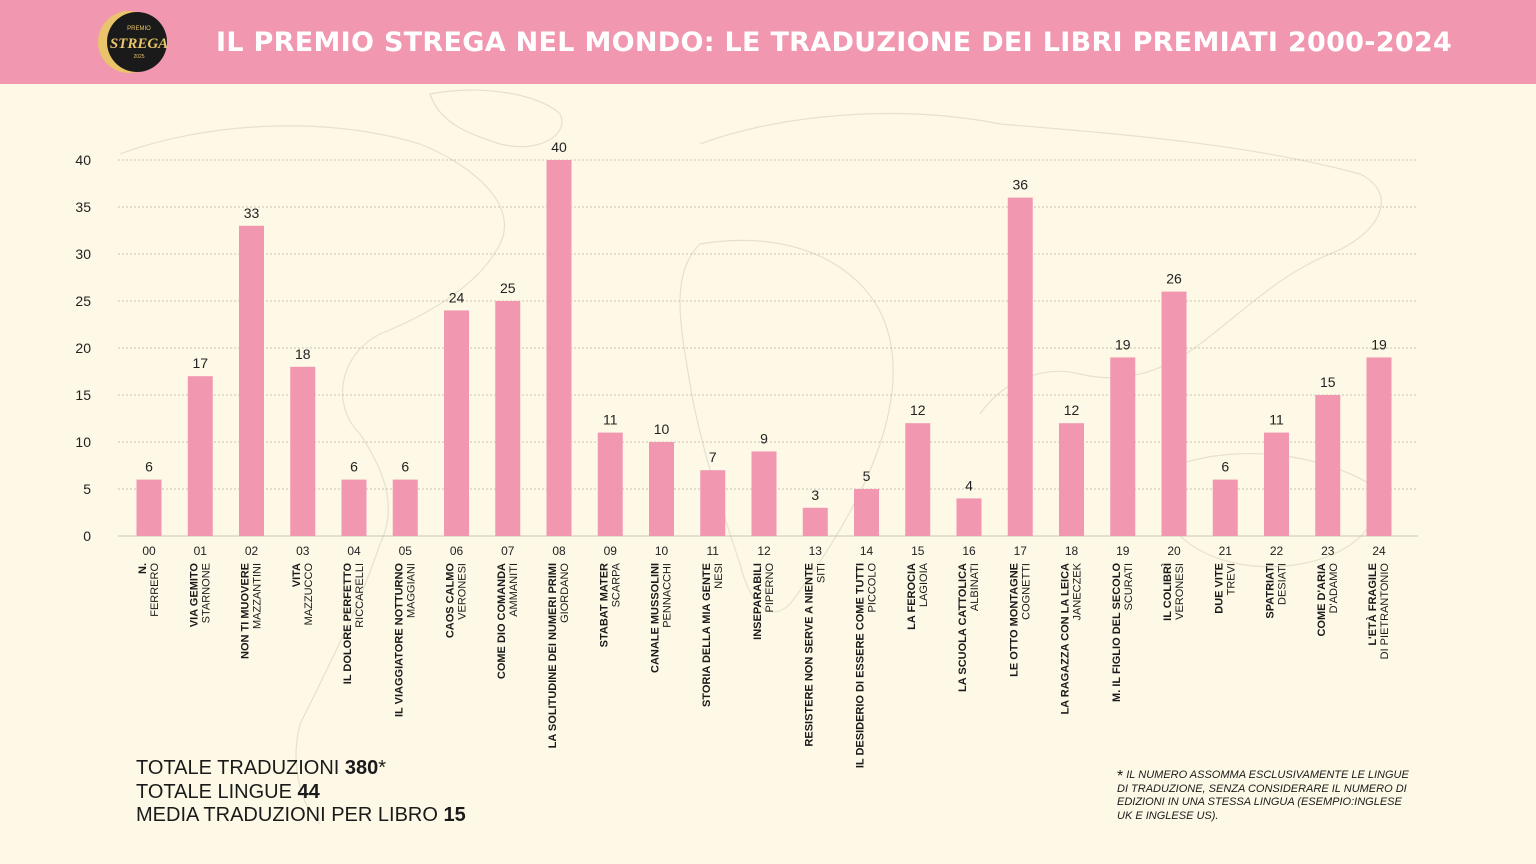 The image size is (1536, 864). I want to click on book-author-label: STARNONE, so click(206, 593).